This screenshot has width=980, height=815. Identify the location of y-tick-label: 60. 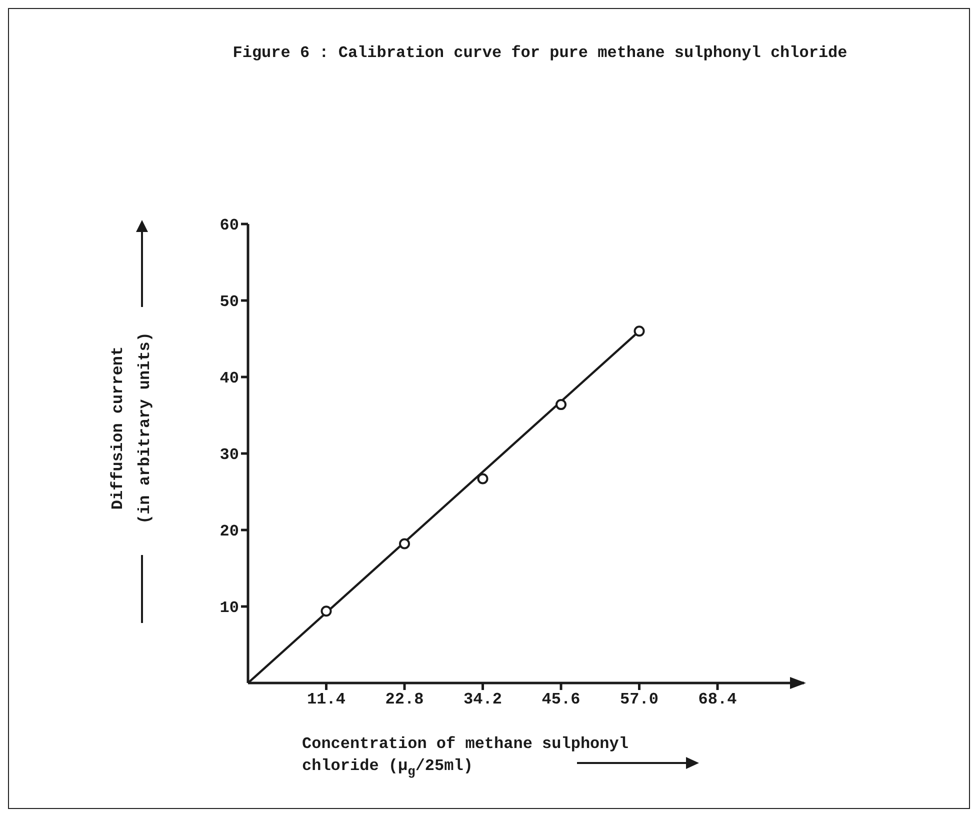
(229, 225).